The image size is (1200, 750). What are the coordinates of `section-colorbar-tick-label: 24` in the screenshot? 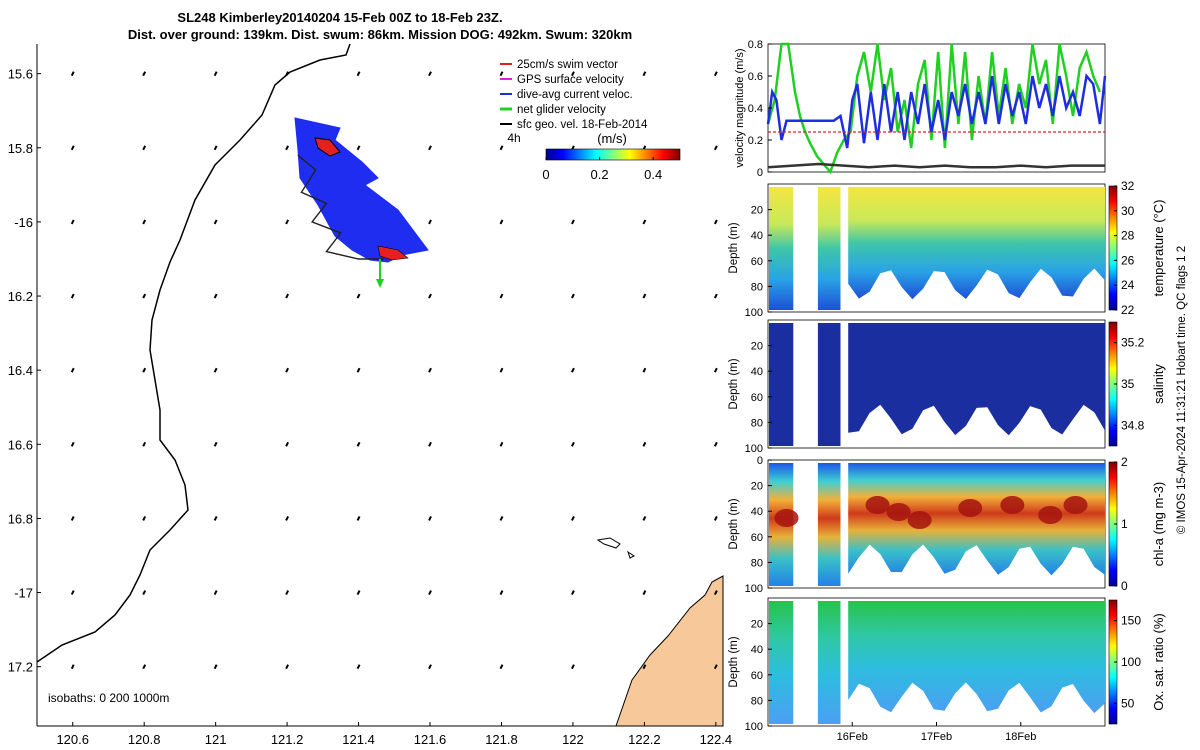 It's located at (1128, 285).